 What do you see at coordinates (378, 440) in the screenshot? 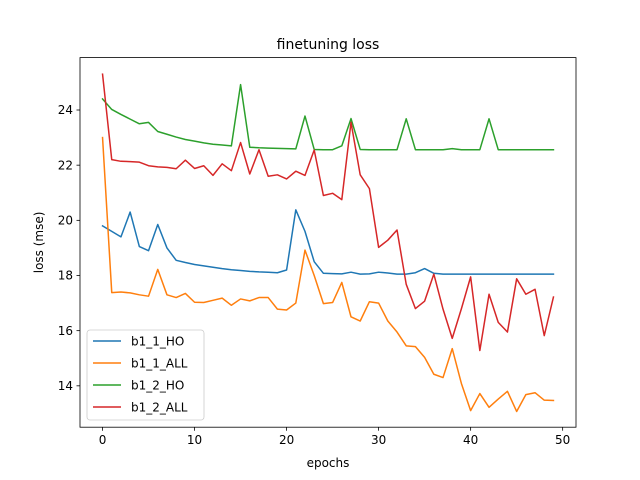
I see `x-tick-label: 30` at bounding box center [378, 440].